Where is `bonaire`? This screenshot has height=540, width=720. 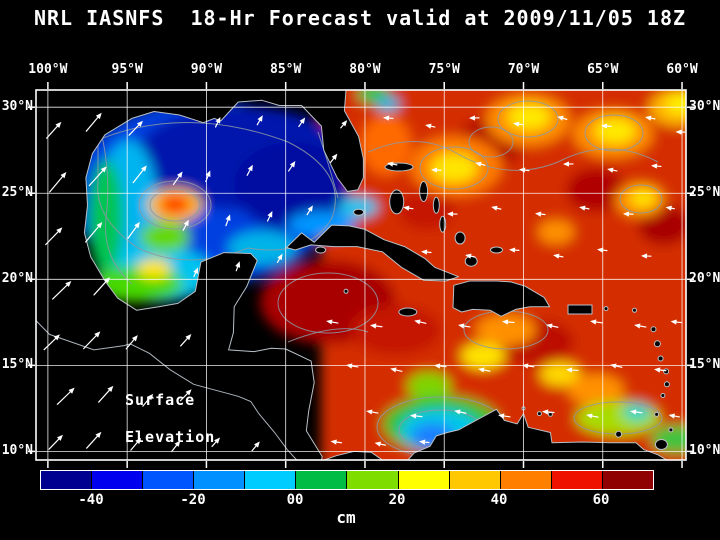 bonaire is located at coordinates (550, 414).